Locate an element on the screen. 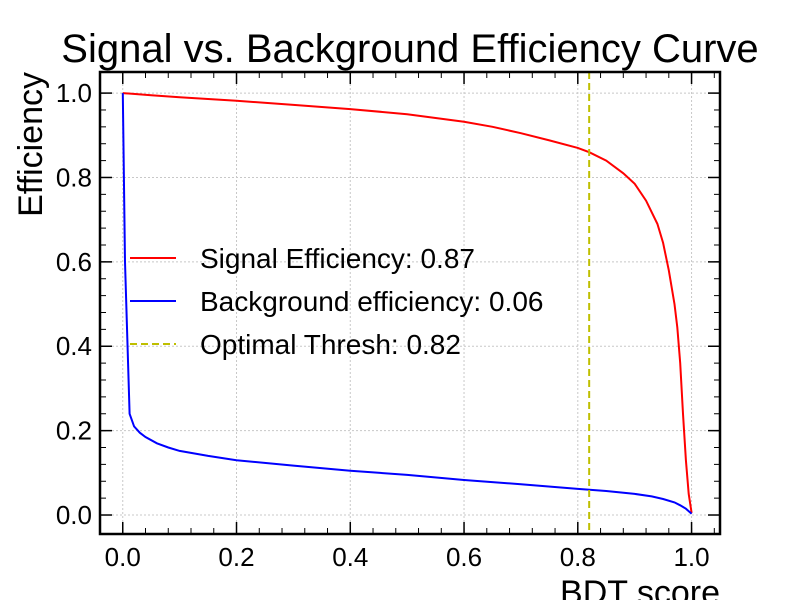 Image resolution: width=800 pixels, height=600 pixels. x-tick-label: 0.8 is located at coordinates (578, 557).